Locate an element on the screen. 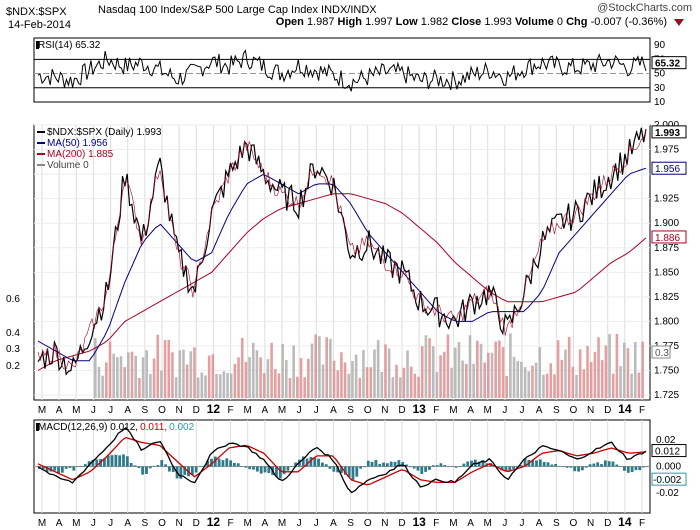 This screenshot has height=530, width=700. price-tick-label: 1.750 is located at coordinates (666, 371).